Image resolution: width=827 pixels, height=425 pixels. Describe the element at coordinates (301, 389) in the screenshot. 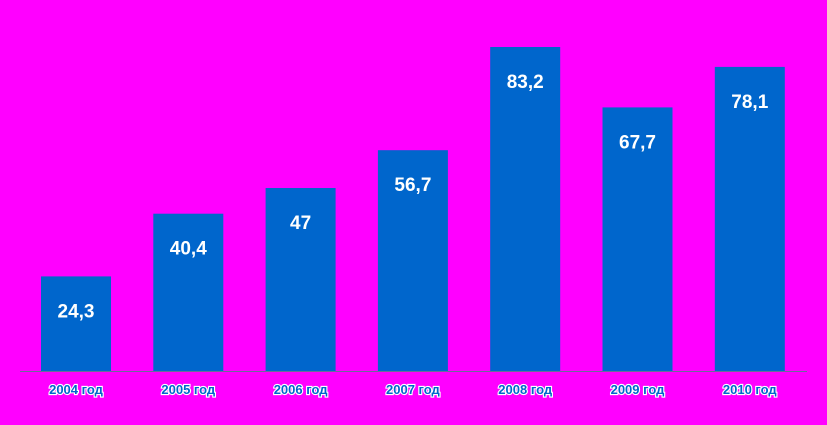

I see `x-tick-label-3: 2006 год` at that location.